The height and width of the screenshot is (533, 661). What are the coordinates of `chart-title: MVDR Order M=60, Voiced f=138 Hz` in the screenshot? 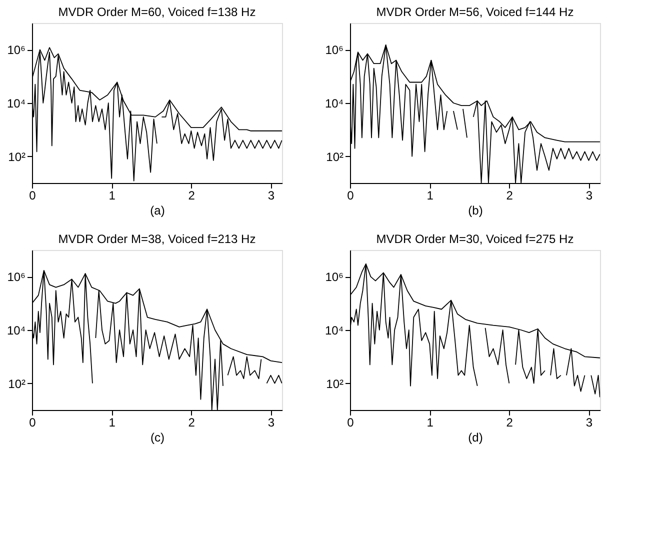 It's located at (157, 12).